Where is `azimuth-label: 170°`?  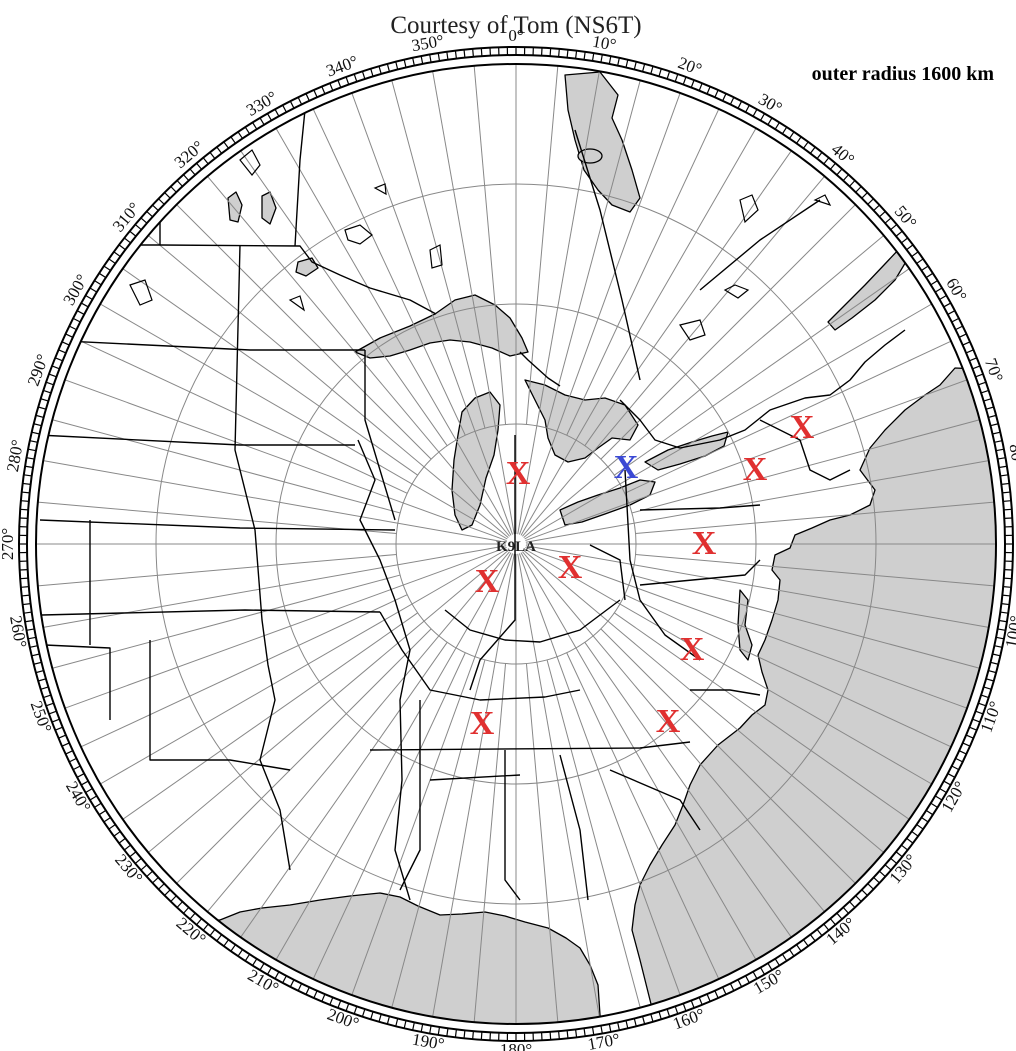 azimuth-label: 170° is located at coordinates (603, 1040).